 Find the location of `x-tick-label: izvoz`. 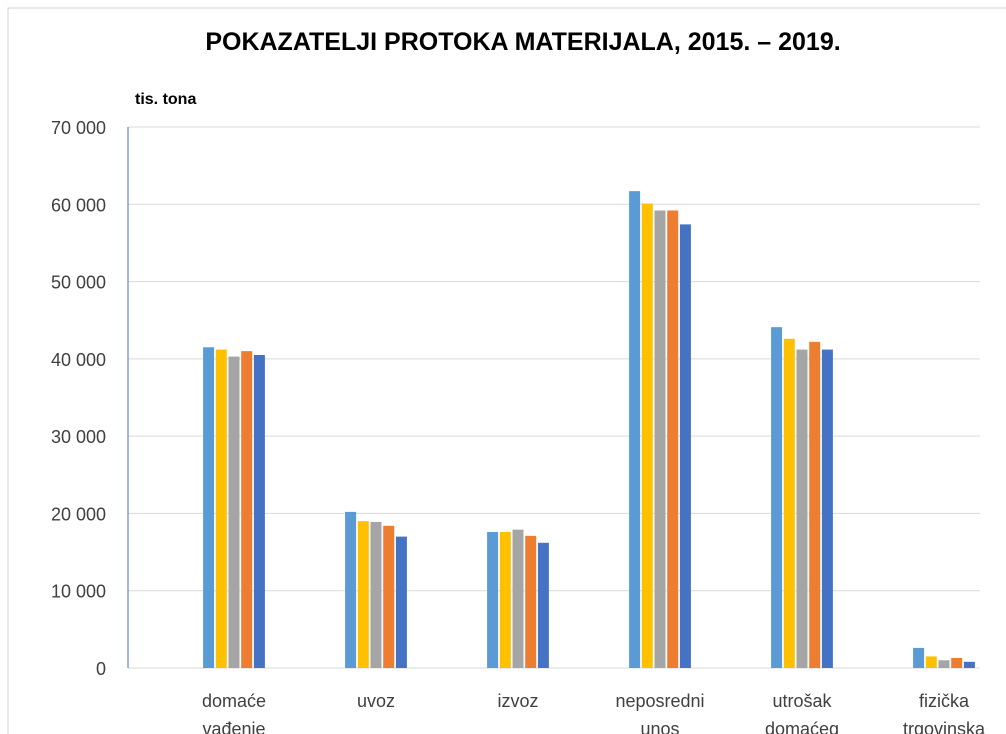

x-tick-label: izvoz is located at coordinates (517, 701).